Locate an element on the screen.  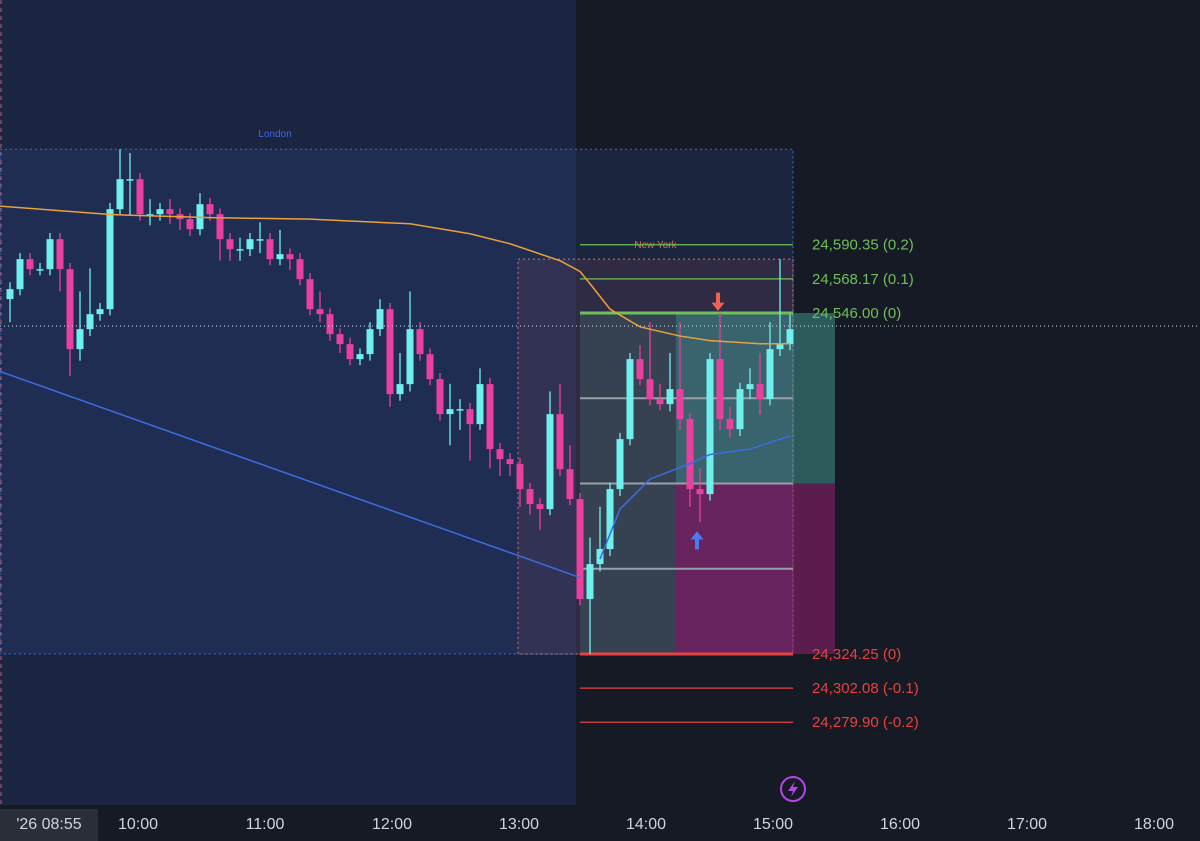
alert-circle is located at coordinates (793, 789).